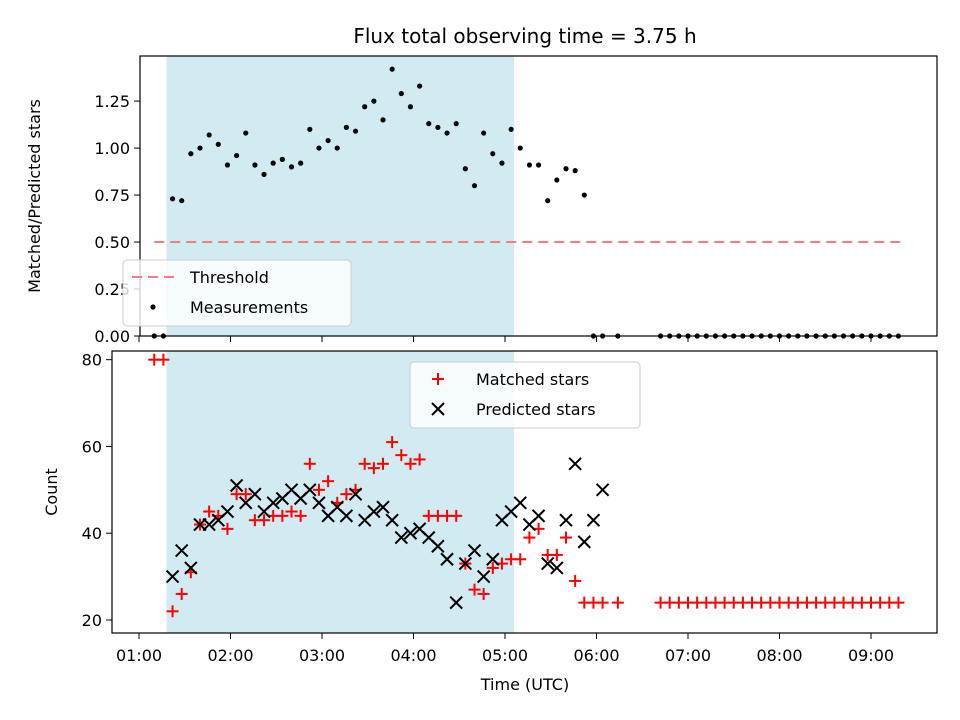 The width and height of the screenshot is (960, 720). What do you see at coordinates (525, 395) in the screenshot?
I see `bottom-legend-box` at bounding box center [525, 395].